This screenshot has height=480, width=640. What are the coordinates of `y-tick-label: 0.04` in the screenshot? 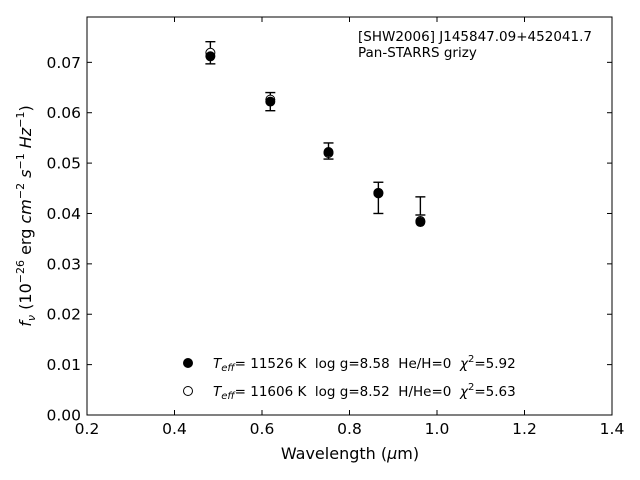 It's located at (63, 214).